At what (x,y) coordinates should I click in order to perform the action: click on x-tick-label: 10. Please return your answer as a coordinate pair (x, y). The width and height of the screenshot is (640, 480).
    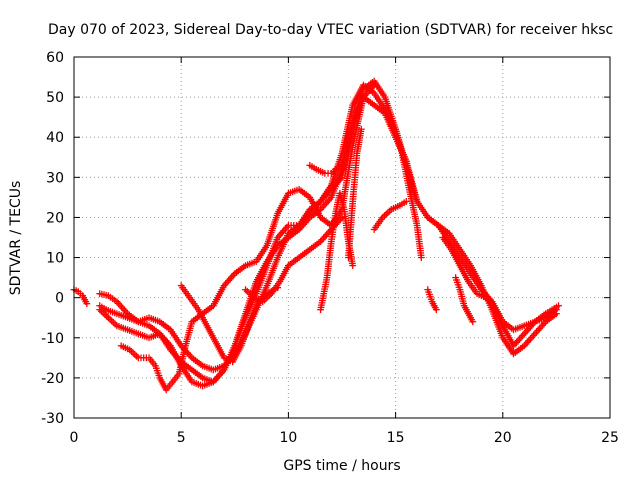
    Looking at the image, I should click on (288, 438).